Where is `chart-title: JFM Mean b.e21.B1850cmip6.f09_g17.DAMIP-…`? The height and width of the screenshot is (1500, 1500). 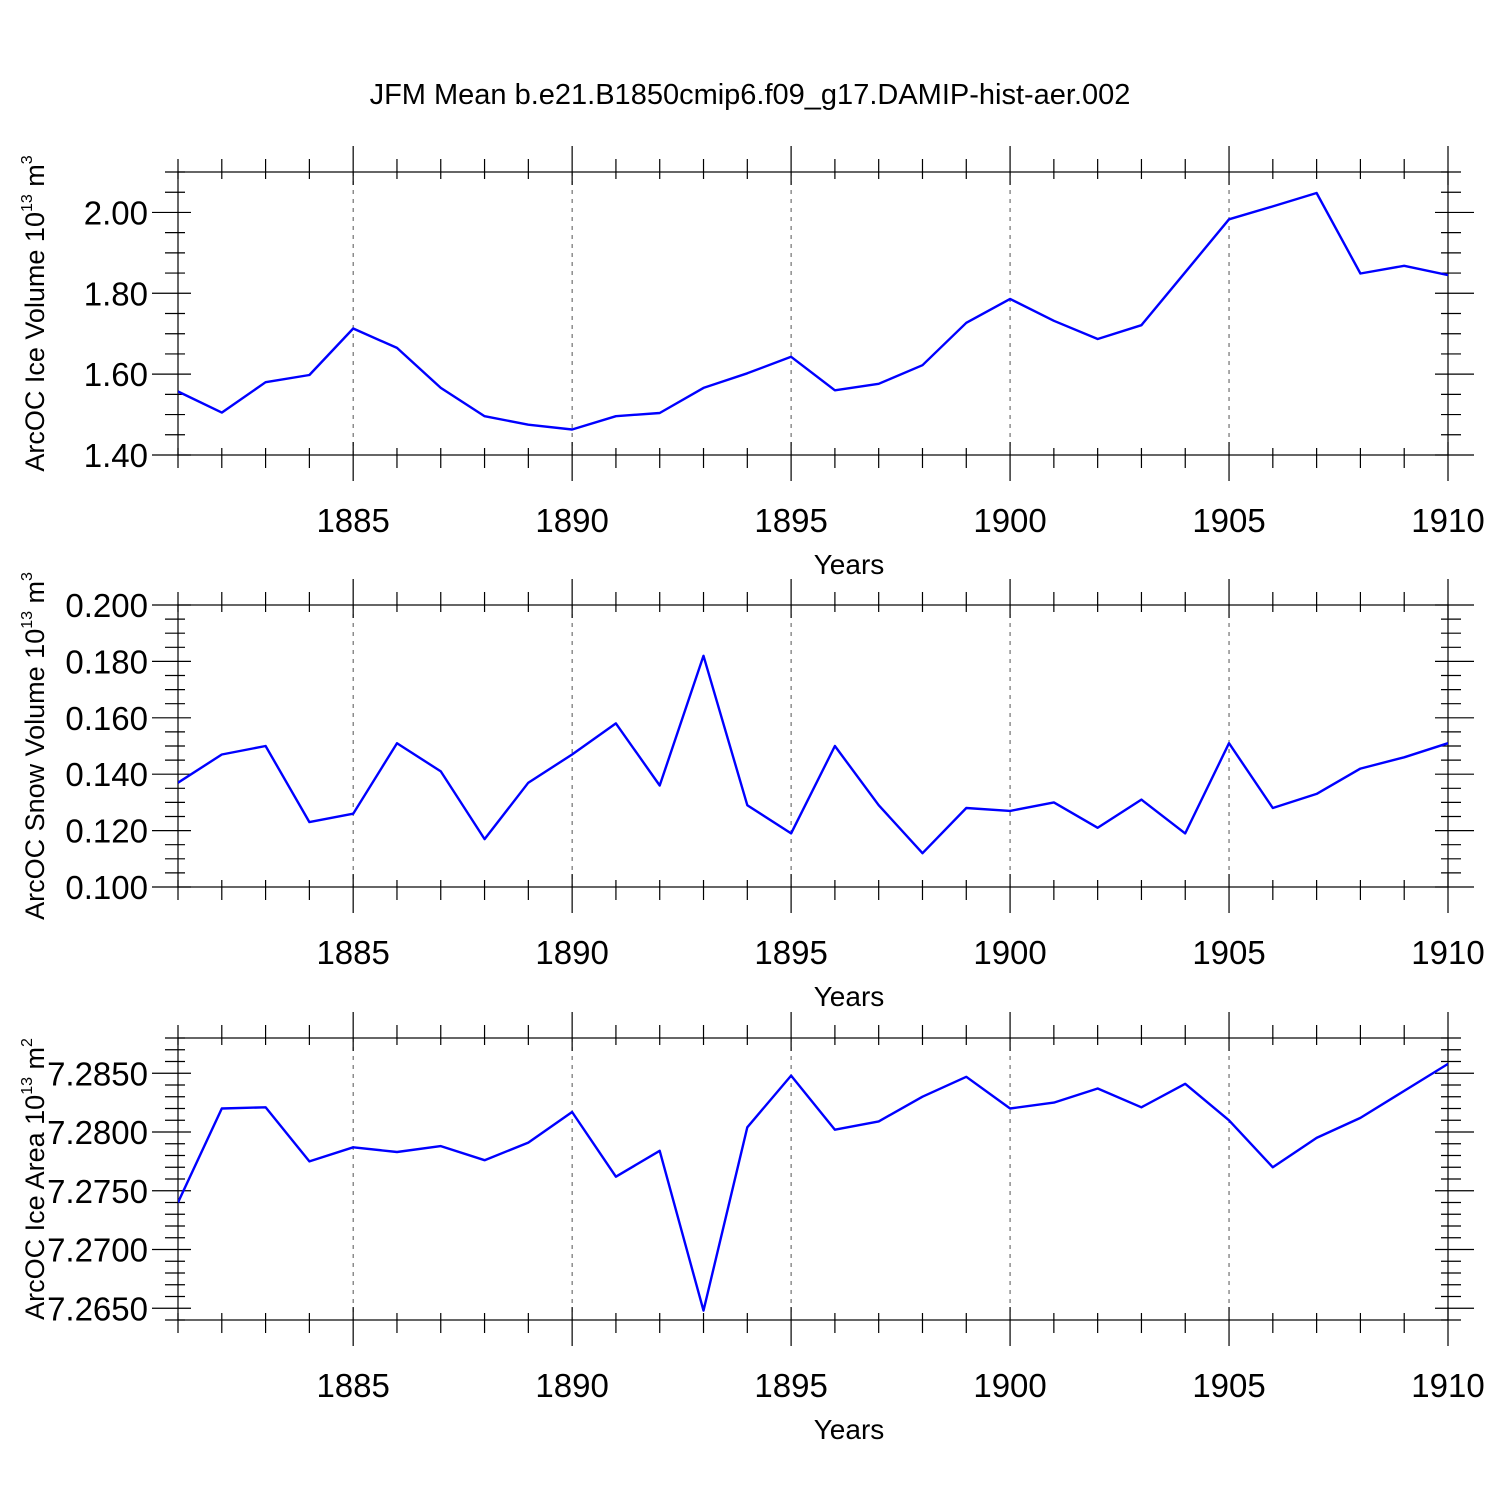
chart-title: JFM Mean b.e21.B1850cmip6.f09_g17.DAMIP-… is located at coordinates (750, 95).